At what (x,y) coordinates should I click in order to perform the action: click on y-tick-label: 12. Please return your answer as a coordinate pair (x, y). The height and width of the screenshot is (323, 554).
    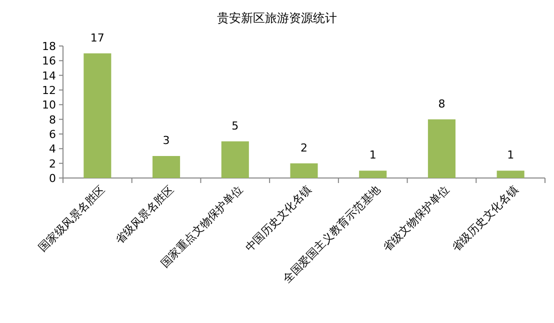
    Looking at the image, I should click on (49, 90).